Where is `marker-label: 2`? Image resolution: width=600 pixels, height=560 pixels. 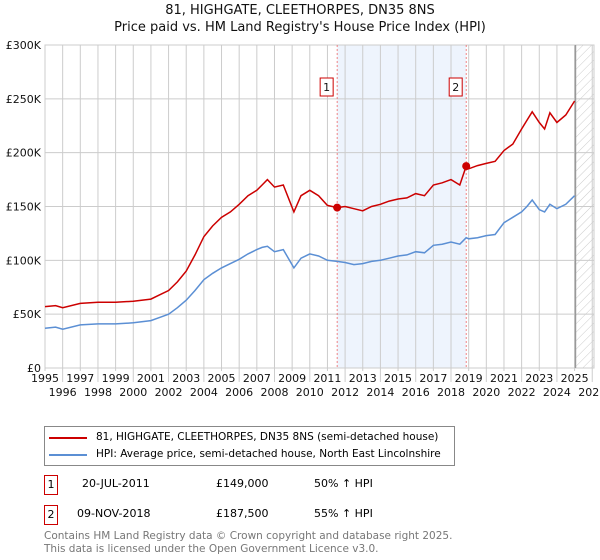
marker-label: 2 is located at coordinates (455, 87).